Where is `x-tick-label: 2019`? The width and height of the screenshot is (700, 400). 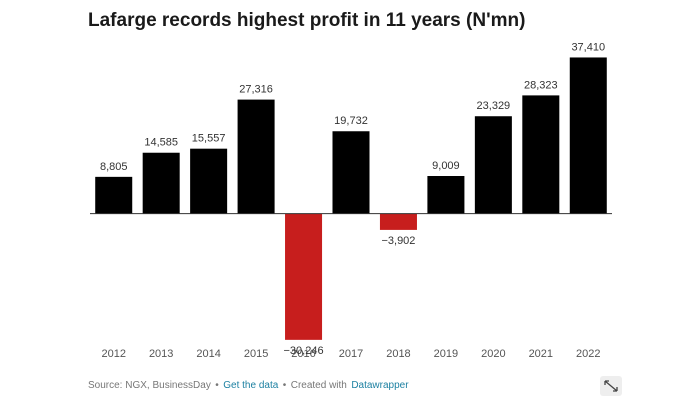 x-tick-label: 2019 is located at coordinates (446, 354).